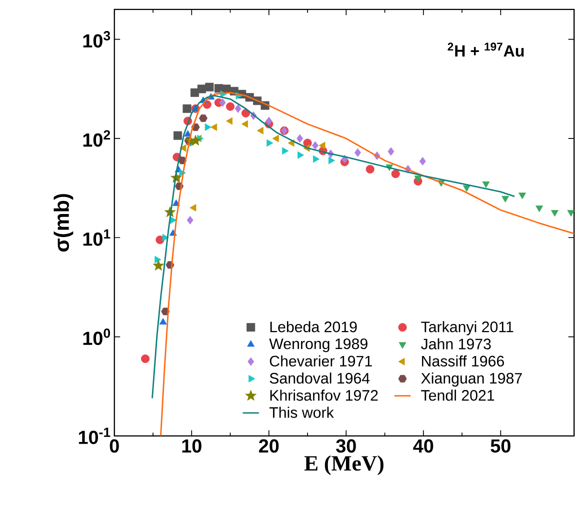 The height and width of the screenshot is (506, 575). What do you see at coordinates (456, 344) in the screenshot?
I see `legend-label: Jahn 1973` at bounding box center [456, 344].